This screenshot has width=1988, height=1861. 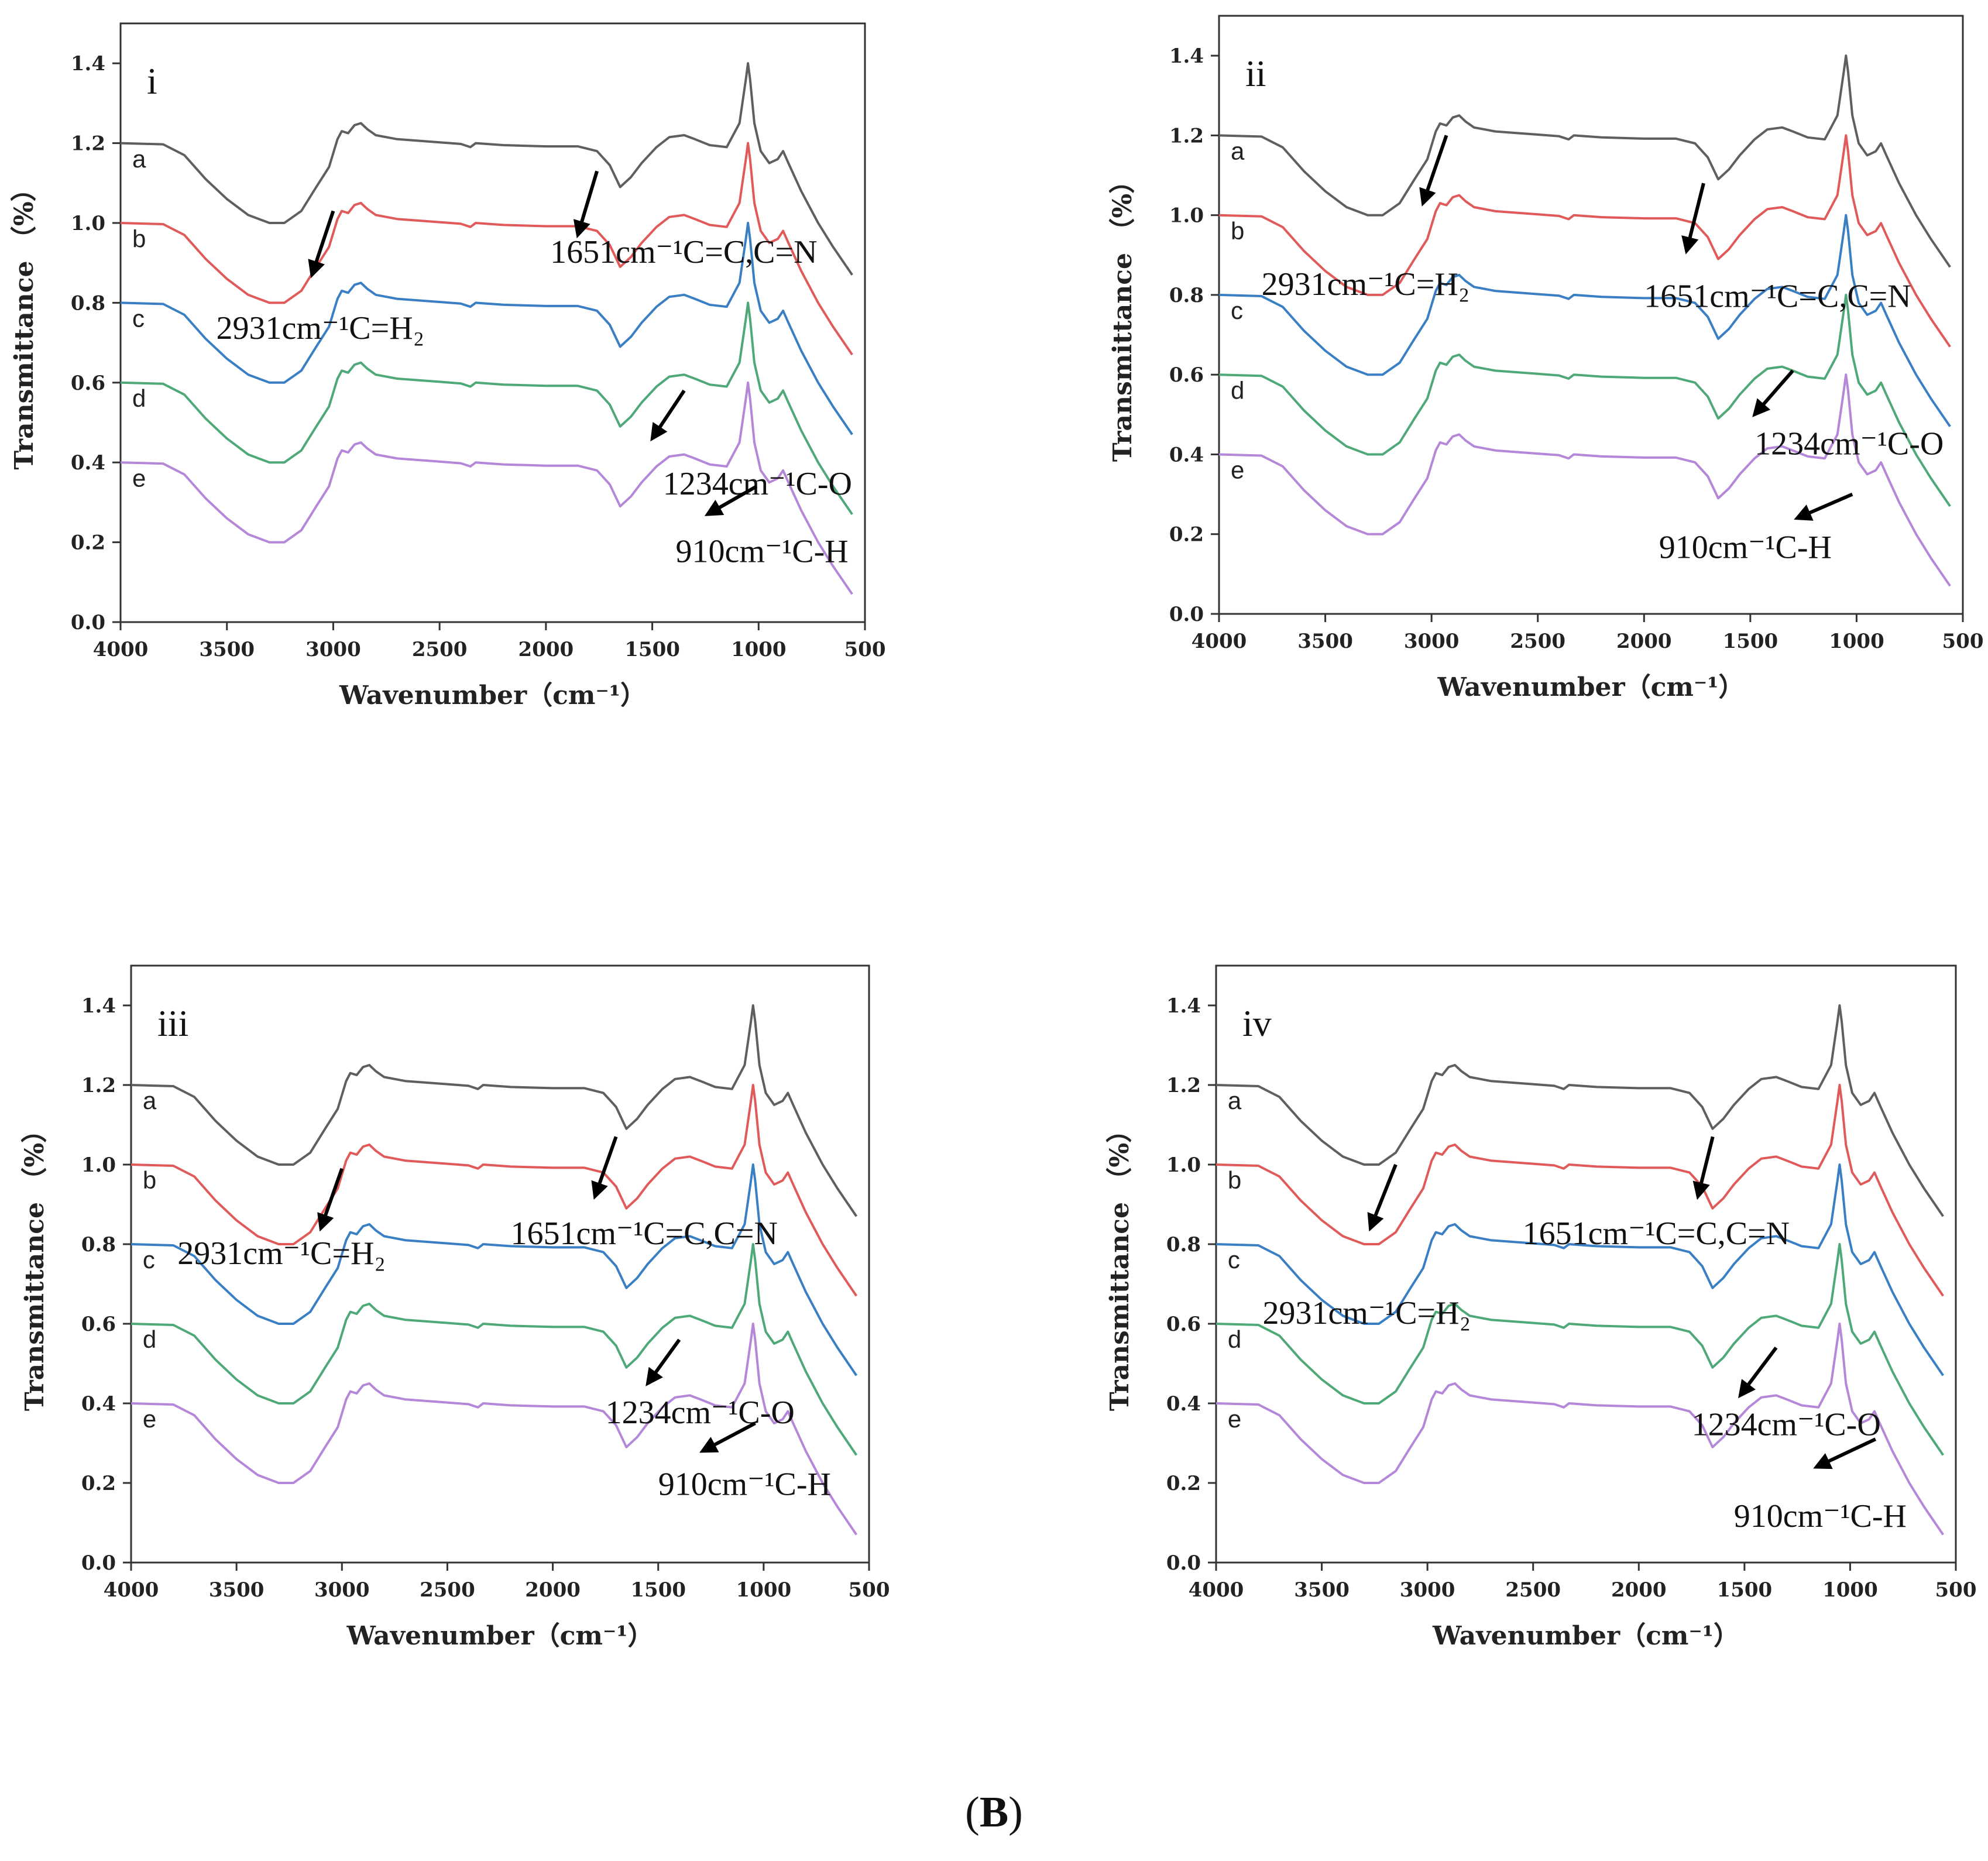 What do you see at coordinates (1777, 296) in the screenshot?
I see `annotation-label: 1651cm⁻¹C=C,C=N` at bounding box center [1777, 296].